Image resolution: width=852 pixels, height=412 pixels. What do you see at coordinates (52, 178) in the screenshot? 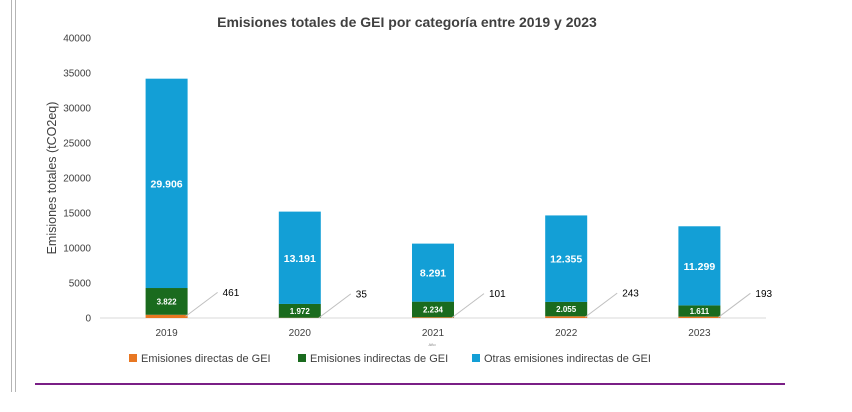
I see `y-axis-label: Emisiones totales (tCO2eq)` at bounding box center [52, 178].